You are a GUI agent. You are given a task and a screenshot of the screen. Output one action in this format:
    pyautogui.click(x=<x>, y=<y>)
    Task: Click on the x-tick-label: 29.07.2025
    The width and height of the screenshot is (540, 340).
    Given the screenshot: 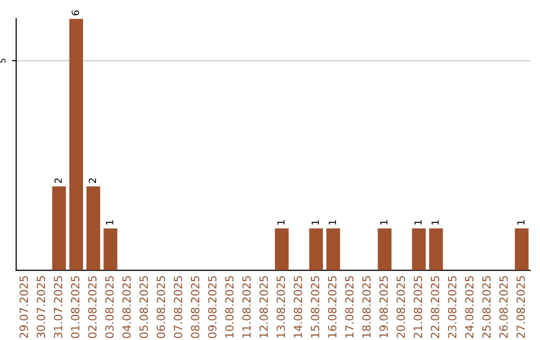 What is the action you would take?
    pyautogui.click(x=24, y=307)
    